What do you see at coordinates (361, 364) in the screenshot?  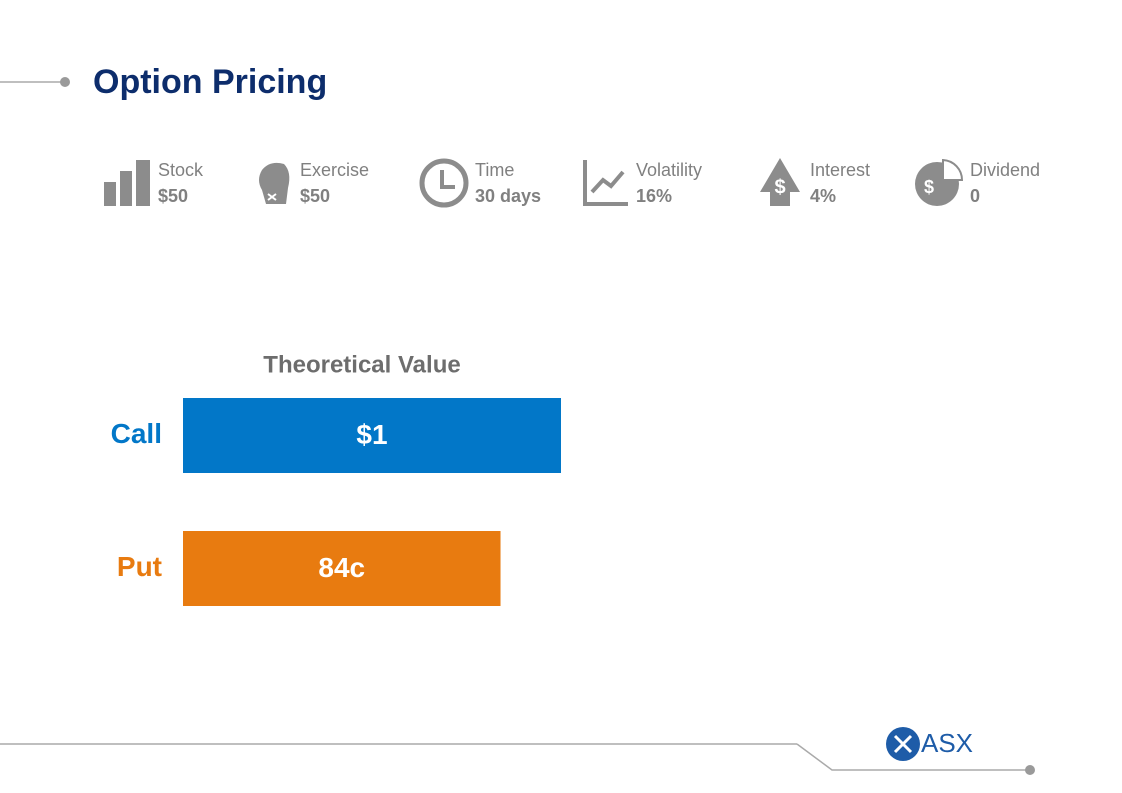 I see `chart-title: Theoretical Value` at bounding box center [361, 364].